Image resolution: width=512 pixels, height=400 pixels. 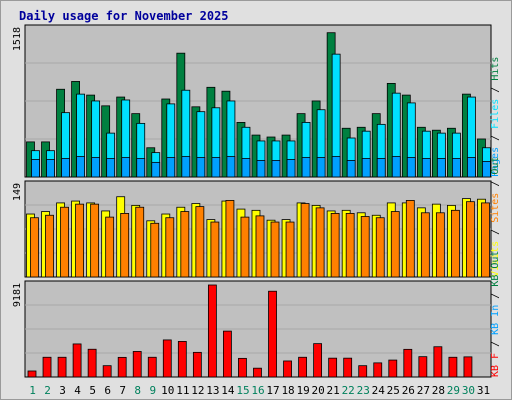 What do you see at coordinates (408, 390) in the screenshot?
I see `x-tick-label: 26` at bounding box center [408, 390].